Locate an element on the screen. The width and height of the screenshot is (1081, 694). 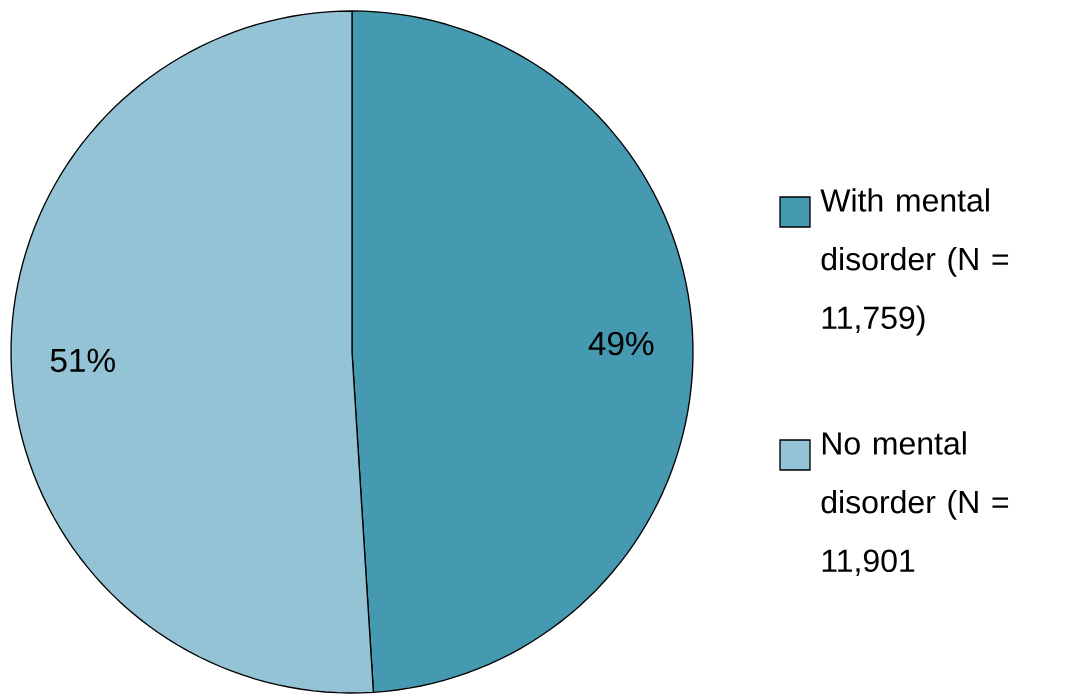
data-label: 49% is located at coordinates (621, 343).